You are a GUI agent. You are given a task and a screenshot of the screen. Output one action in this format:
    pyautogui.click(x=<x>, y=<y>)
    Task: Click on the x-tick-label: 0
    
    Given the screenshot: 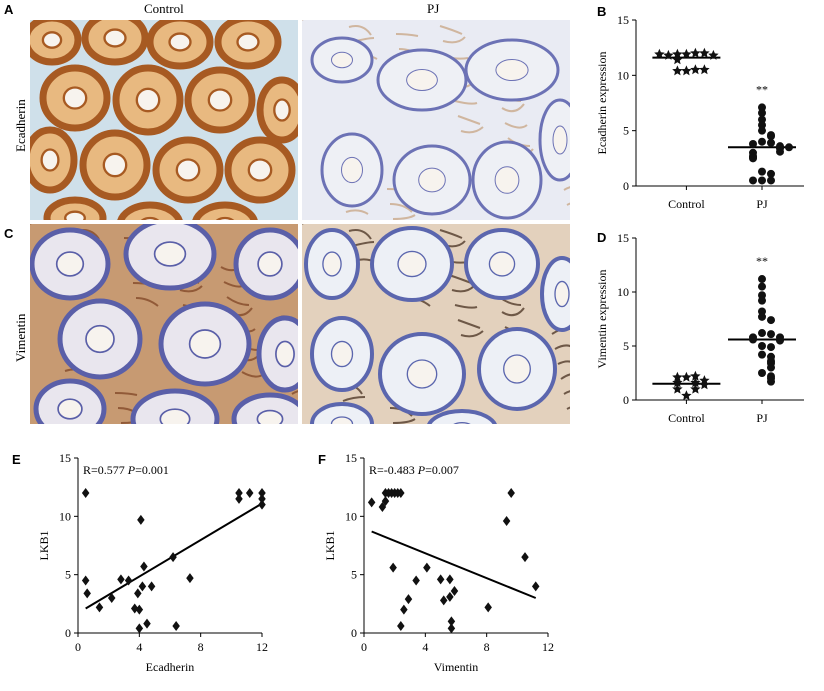 What is the action you would take?
    pyautogui.click(x=78, y=647)
    